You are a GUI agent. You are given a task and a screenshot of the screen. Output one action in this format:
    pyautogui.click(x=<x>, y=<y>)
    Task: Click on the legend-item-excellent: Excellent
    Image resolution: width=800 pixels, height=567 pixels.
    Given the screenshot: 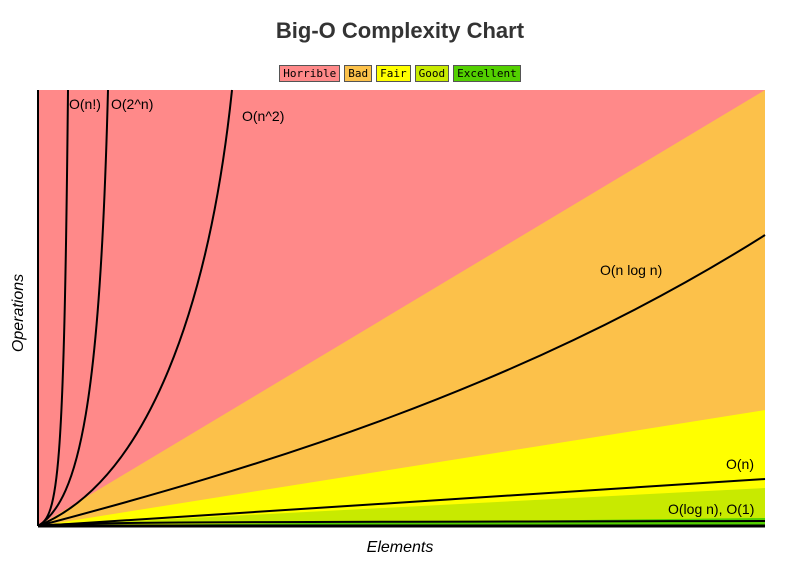 What is the action you would take?
    pyautogui.click(x=487, y=73)
    